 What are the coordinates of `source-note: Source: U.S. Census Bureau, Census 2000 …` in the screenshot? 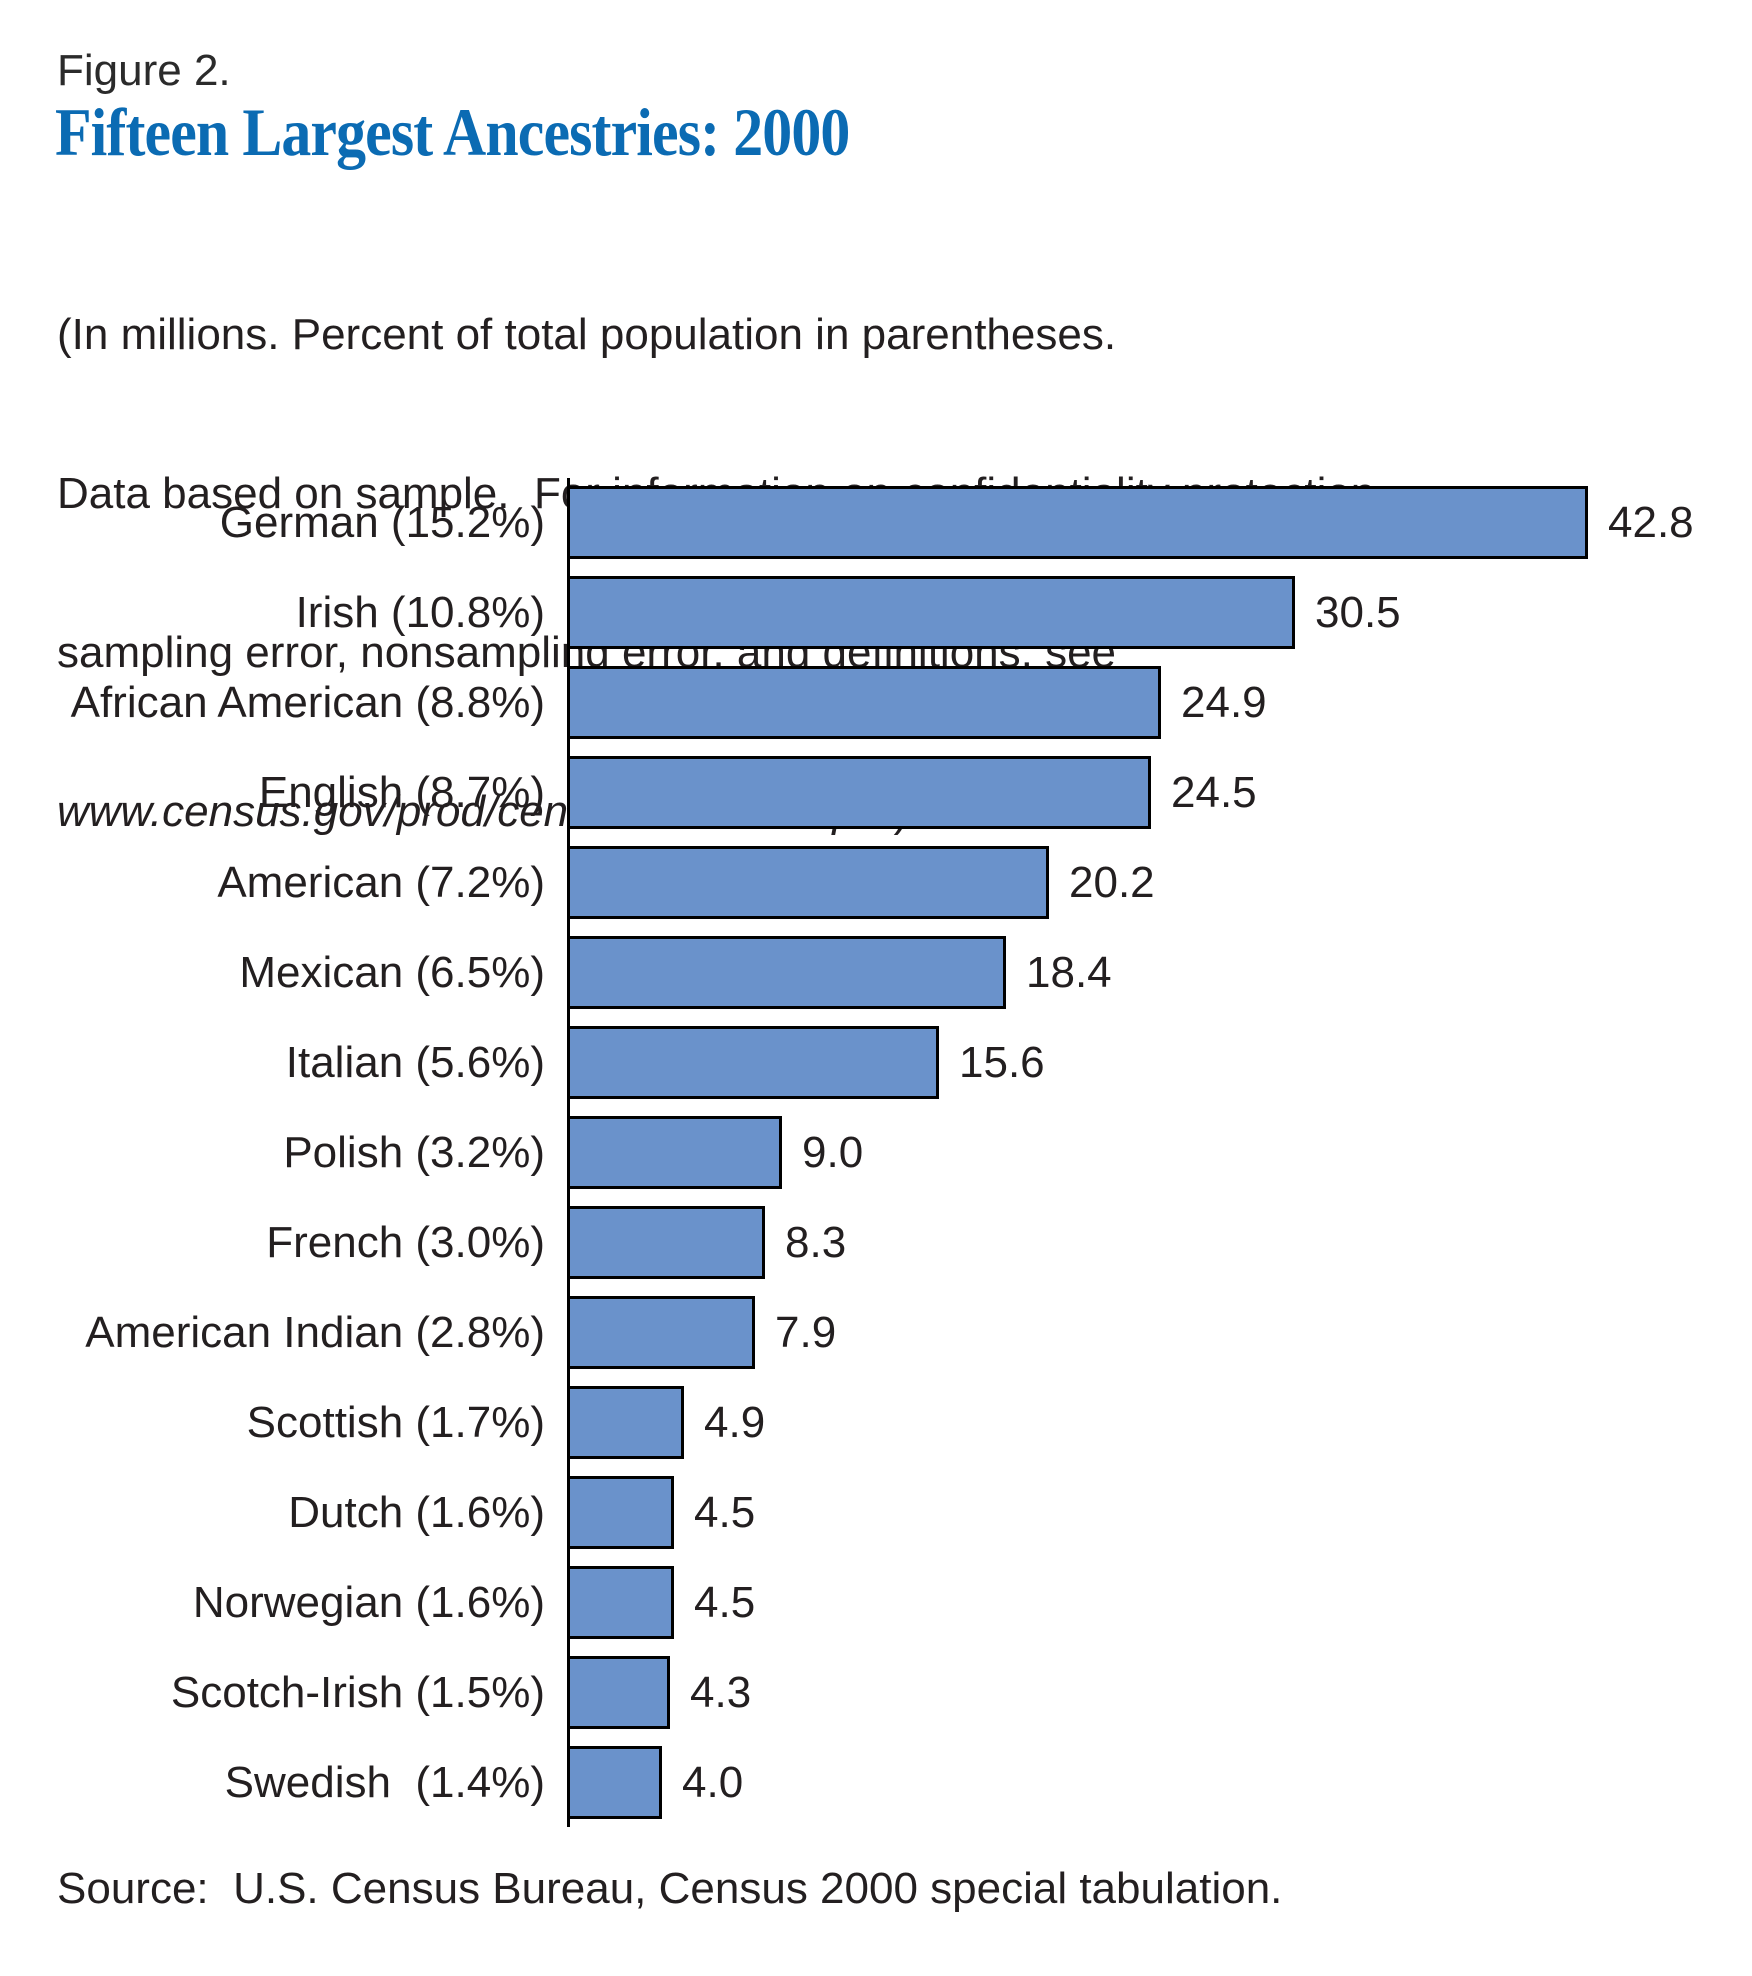 It's located at (670, 1888).